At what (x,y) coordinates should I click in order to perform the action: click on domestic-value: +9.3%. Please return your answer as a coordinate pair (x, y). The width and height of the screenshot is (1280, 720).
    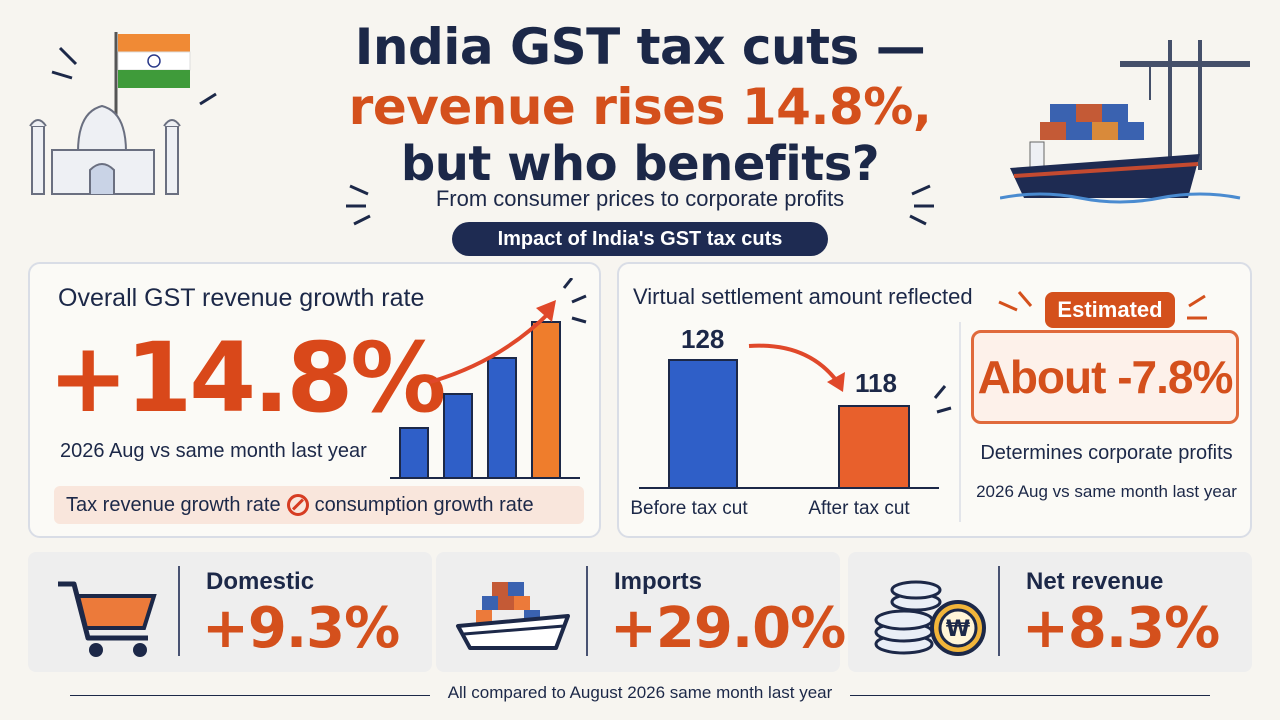
    Looking at the image, I should click on (301, 628).